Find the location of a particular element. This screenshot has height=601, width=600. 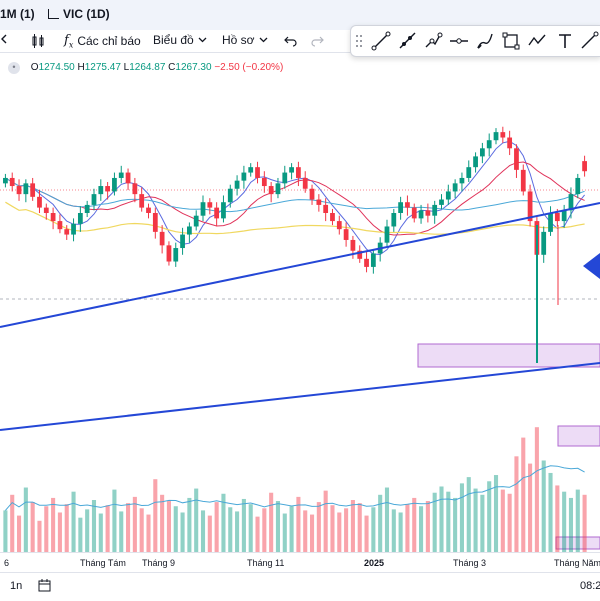

chart-type-dropdown: Biểu đồ is located at coordinates (180, 40).